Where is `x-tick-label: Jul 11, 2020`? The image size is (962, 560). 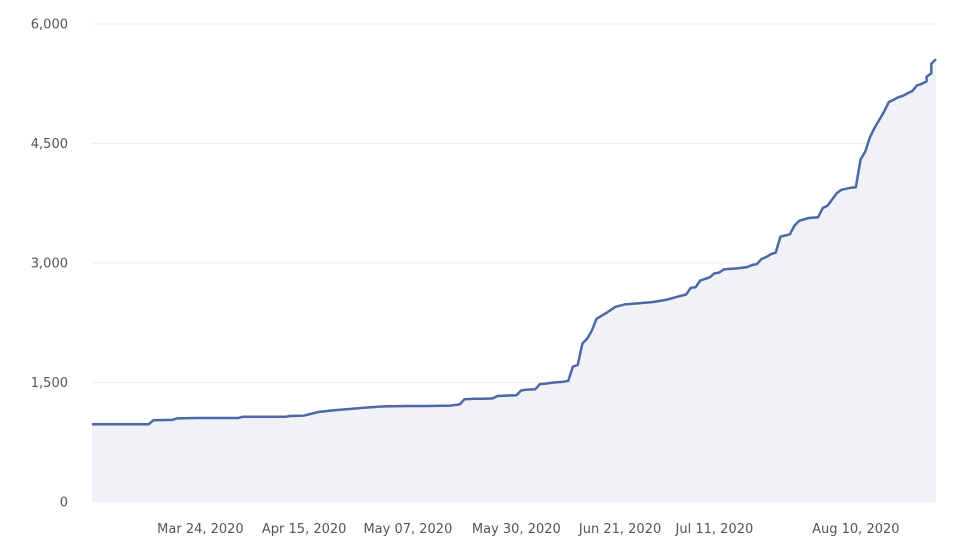
x-tick-label: Jul 11, 2020 is located at coordinates (714, 529).